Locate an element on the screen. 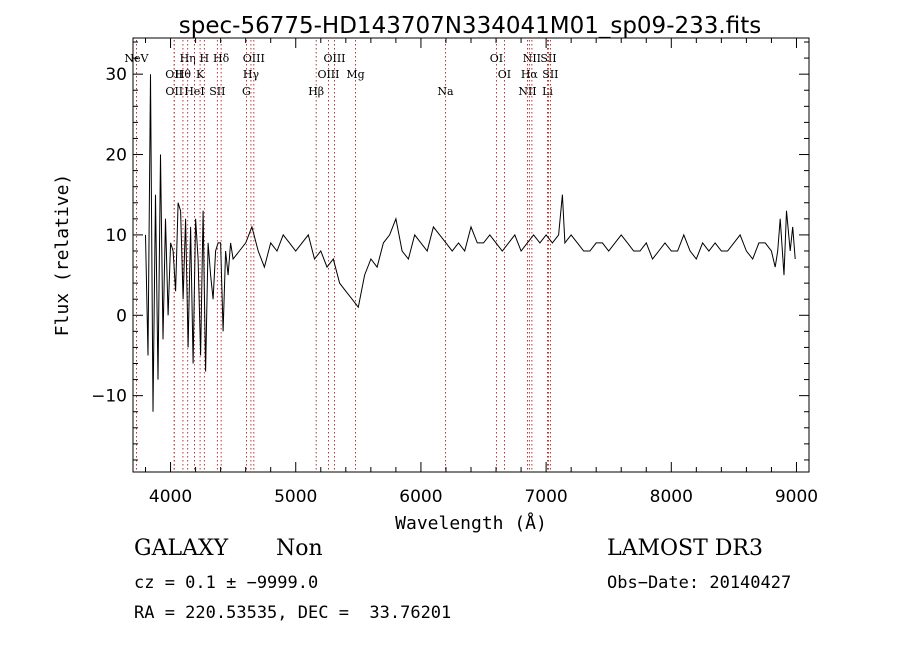 The height and width of the screenshot is (649, 900). y-axis-label: Flux (relative) is located at coordinates (62, 255).